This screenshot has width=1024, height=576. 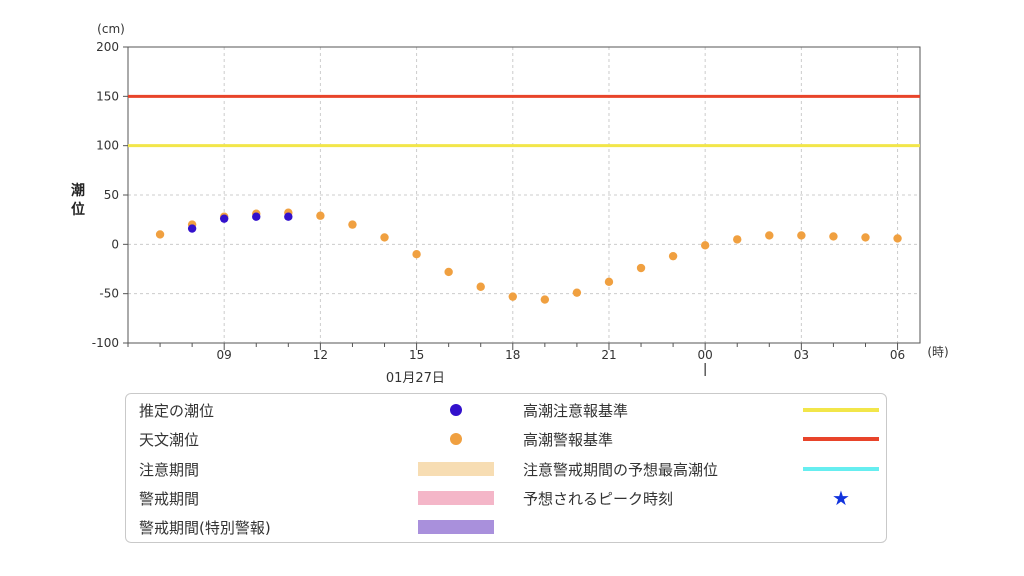 What do you see at coordinates (169, 439) in the screenshot?
I see `legend-label: 天文潮位` at bounding box center [169, 439].